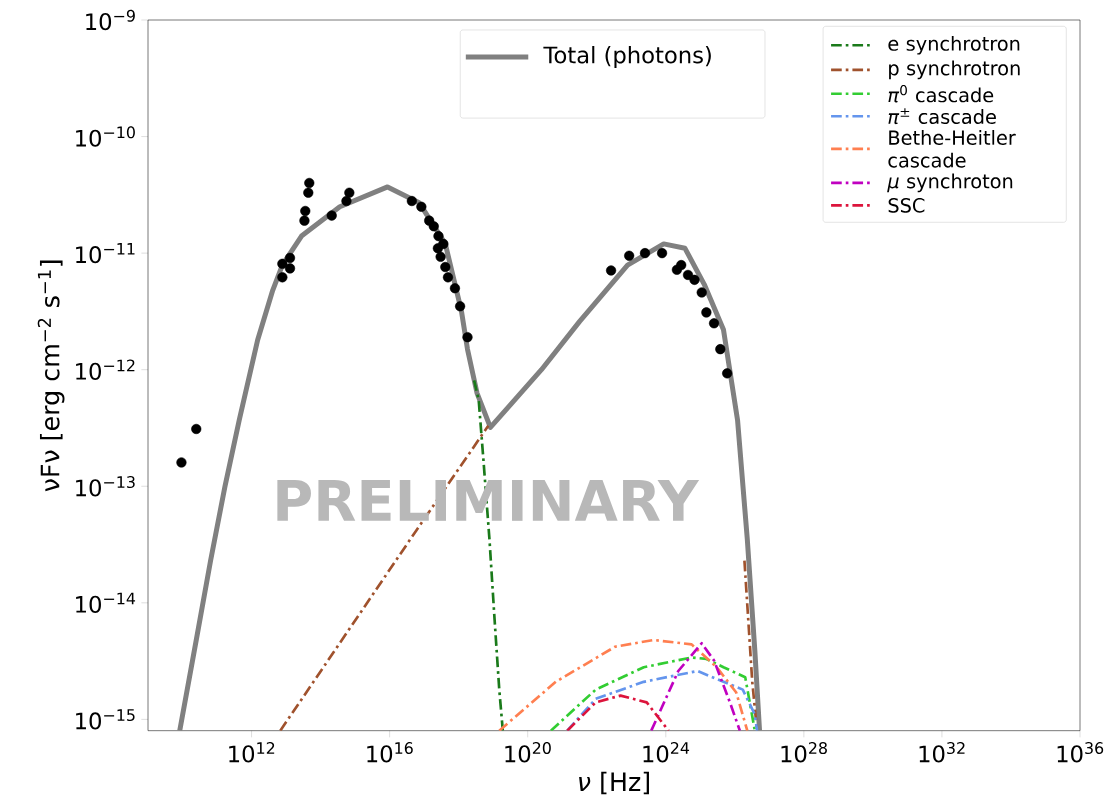  Describe the element at coordinates (390, 752) in the screenshot. I see `x-tick-label: 10$^{16}$` at that location.